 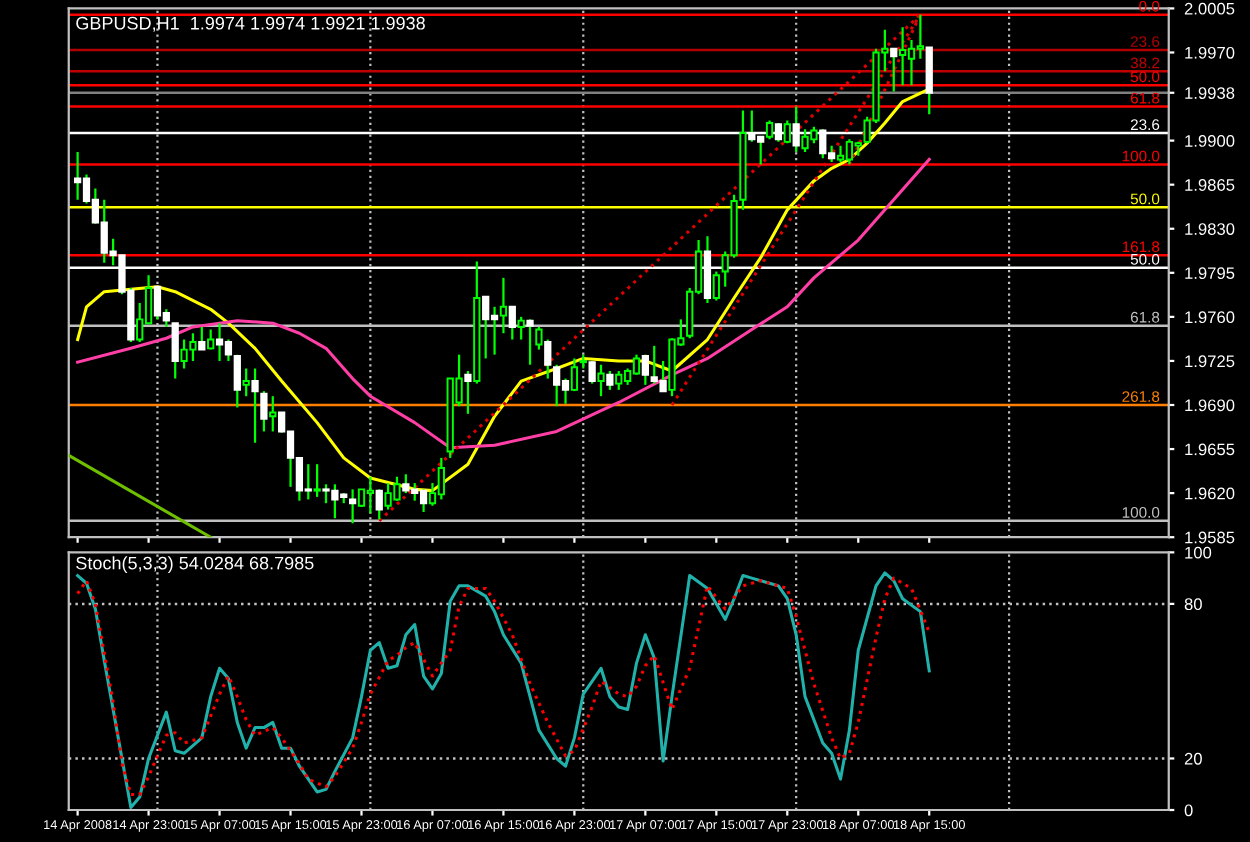 I want to click on chart-title: Stoch(5,3,3) 54.0284 68.7985, so click(x=195, y=565).